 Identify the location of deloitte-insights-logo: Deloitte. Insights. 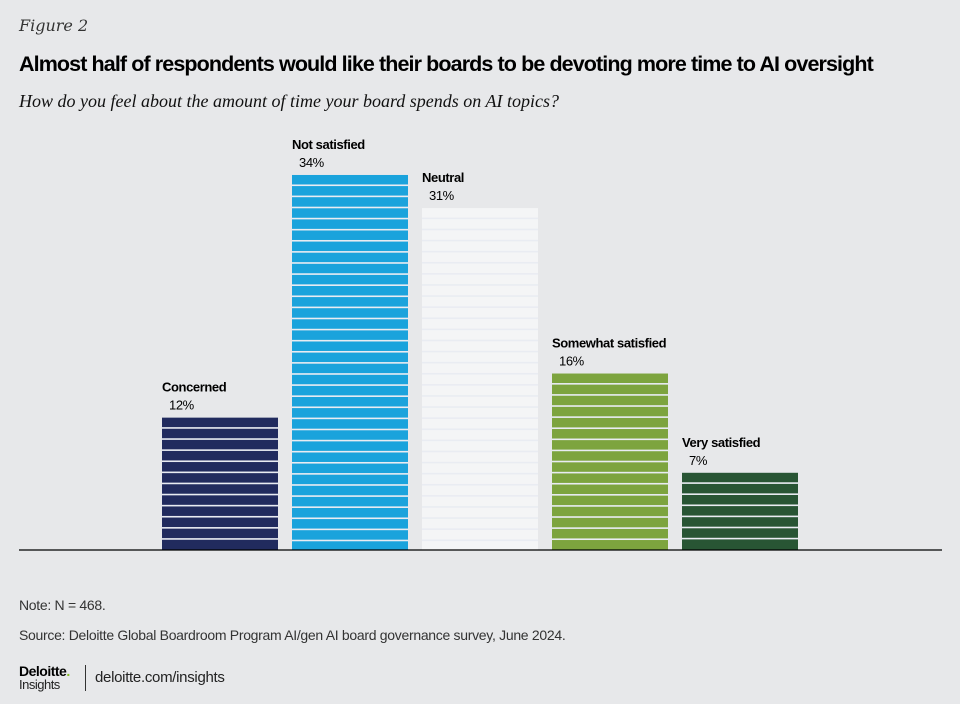
(44, 678).